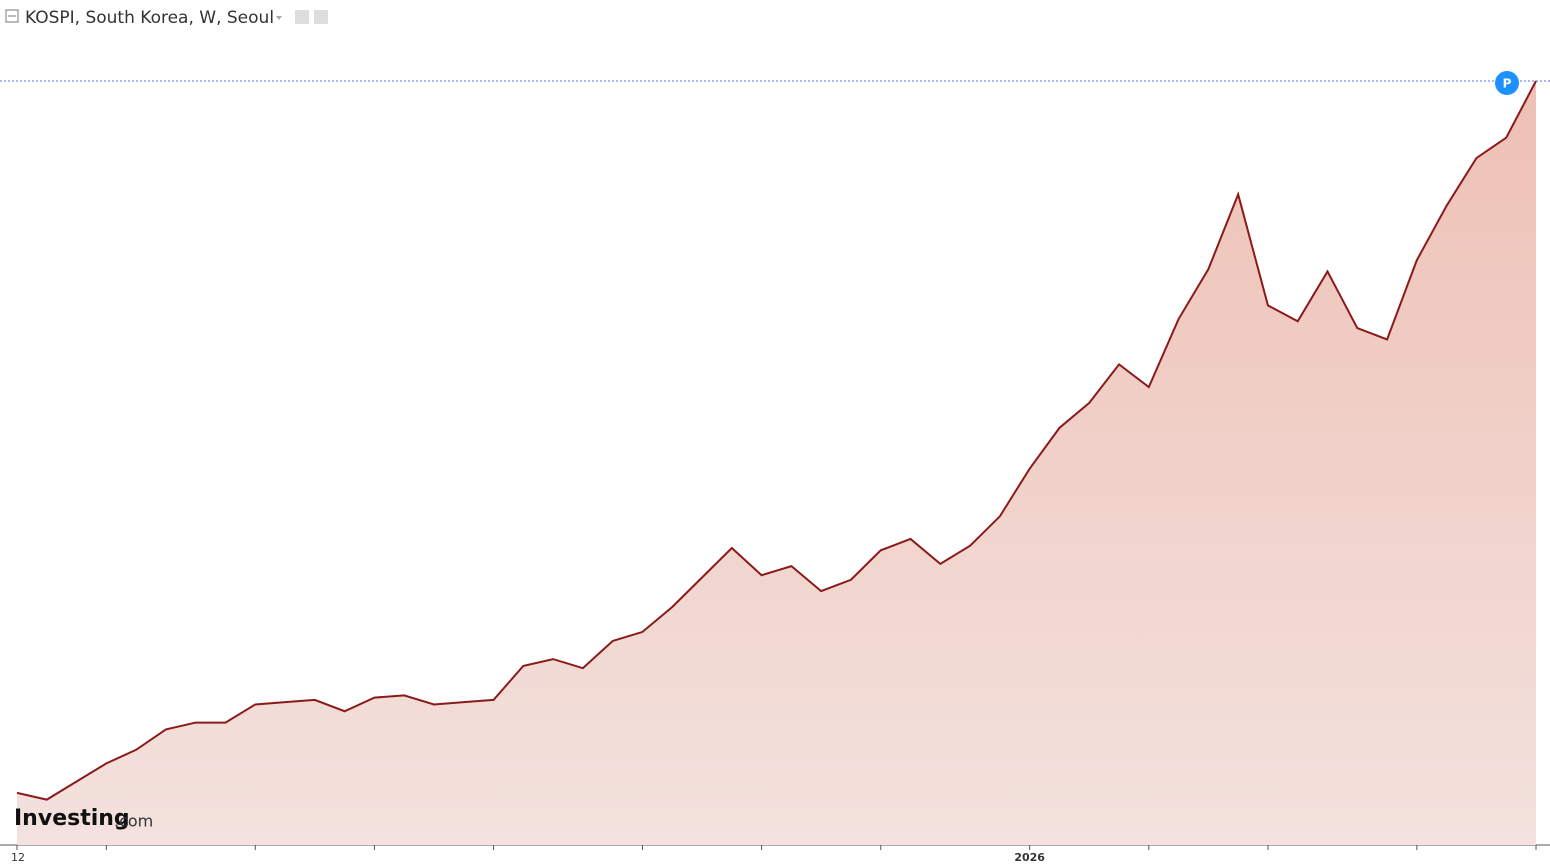  Describe the element at coordinates (18, 857) in the screenshot. I see `x-tick-label: 12` at that location.